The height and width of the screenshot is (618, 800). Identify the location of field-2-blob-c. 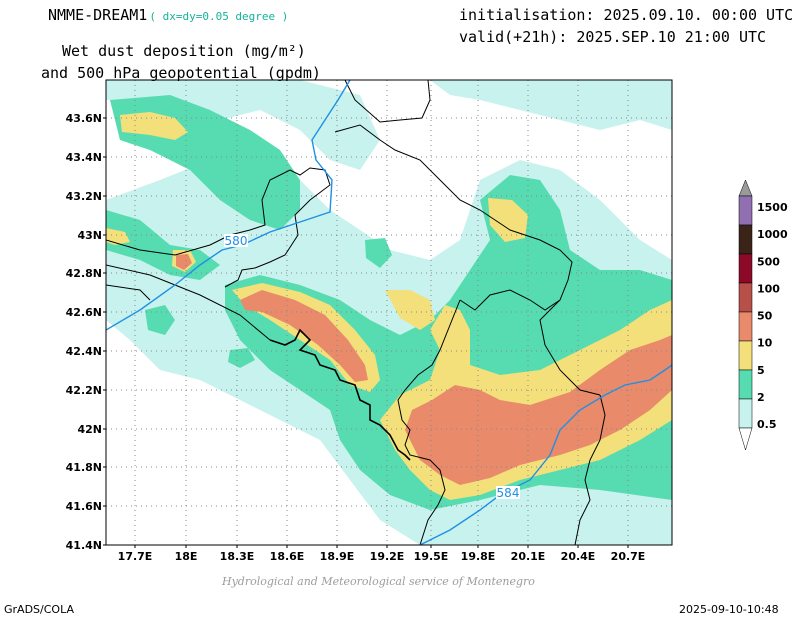
(378, 253).